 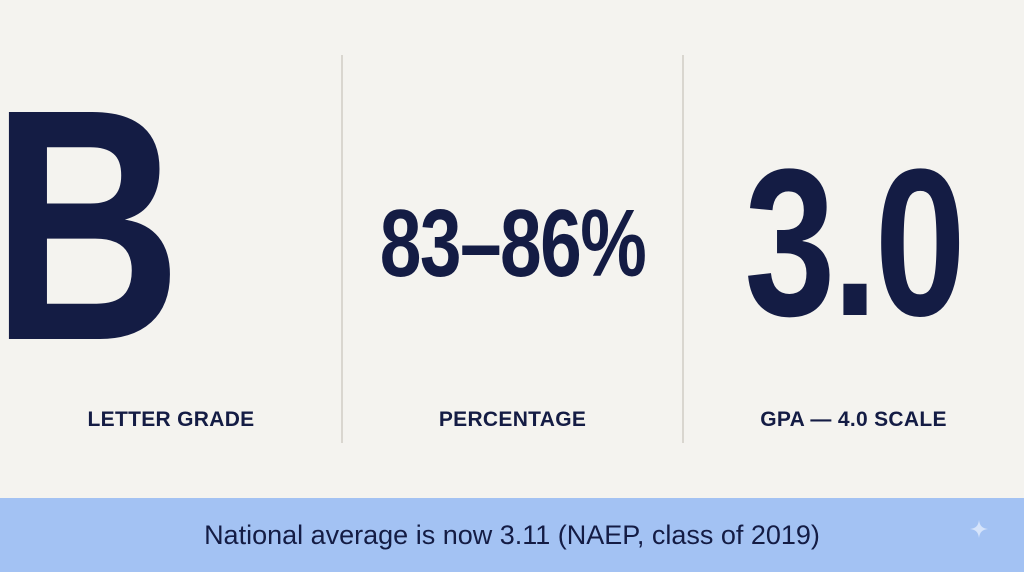 What do you see at coordinates (853, 419) in the screenshot?
I see `gpa-label: GPA — 4.0 SCALE` at bounding box center [853, 419].